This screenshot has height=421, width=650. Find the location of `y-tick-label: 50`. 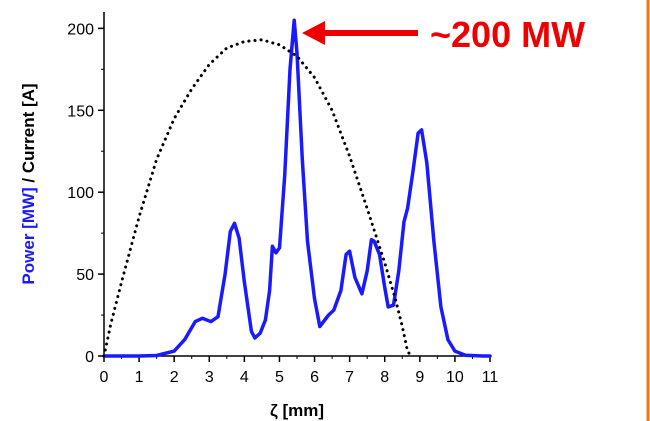

y-tick-label: 50 is located at coordinates (85, 275).